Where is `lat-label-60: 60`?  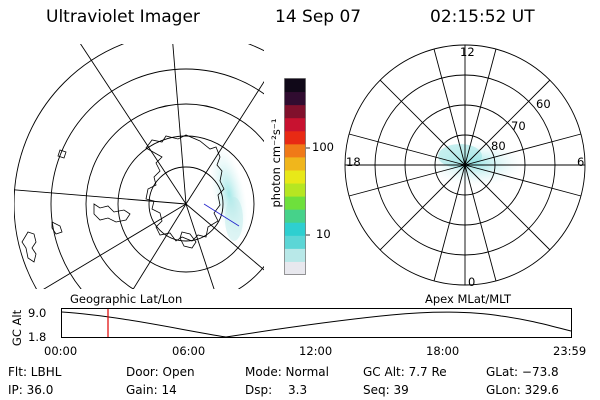
lat-label-60: 60 is located at coordinates (543, 104).